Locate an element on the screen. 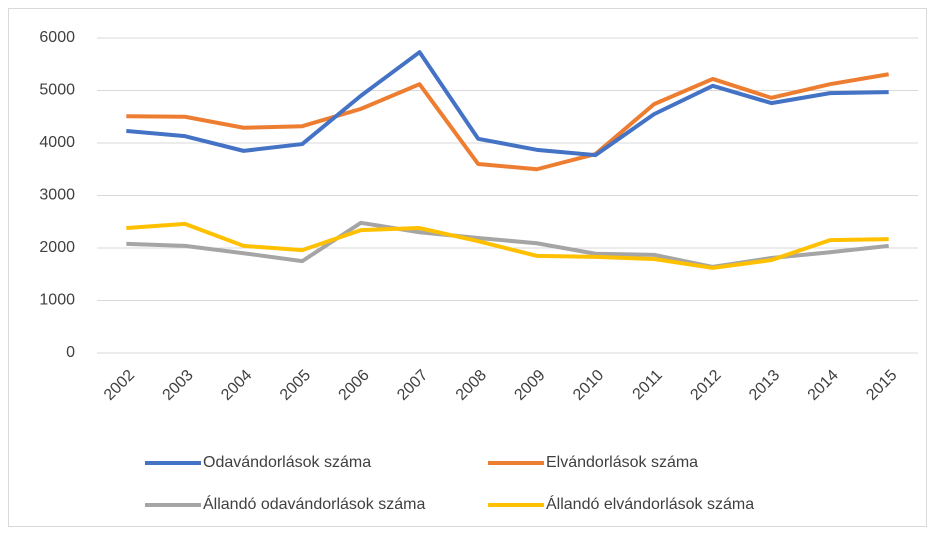  x-tick-label: 2007 is located at coordinates (412, 385).